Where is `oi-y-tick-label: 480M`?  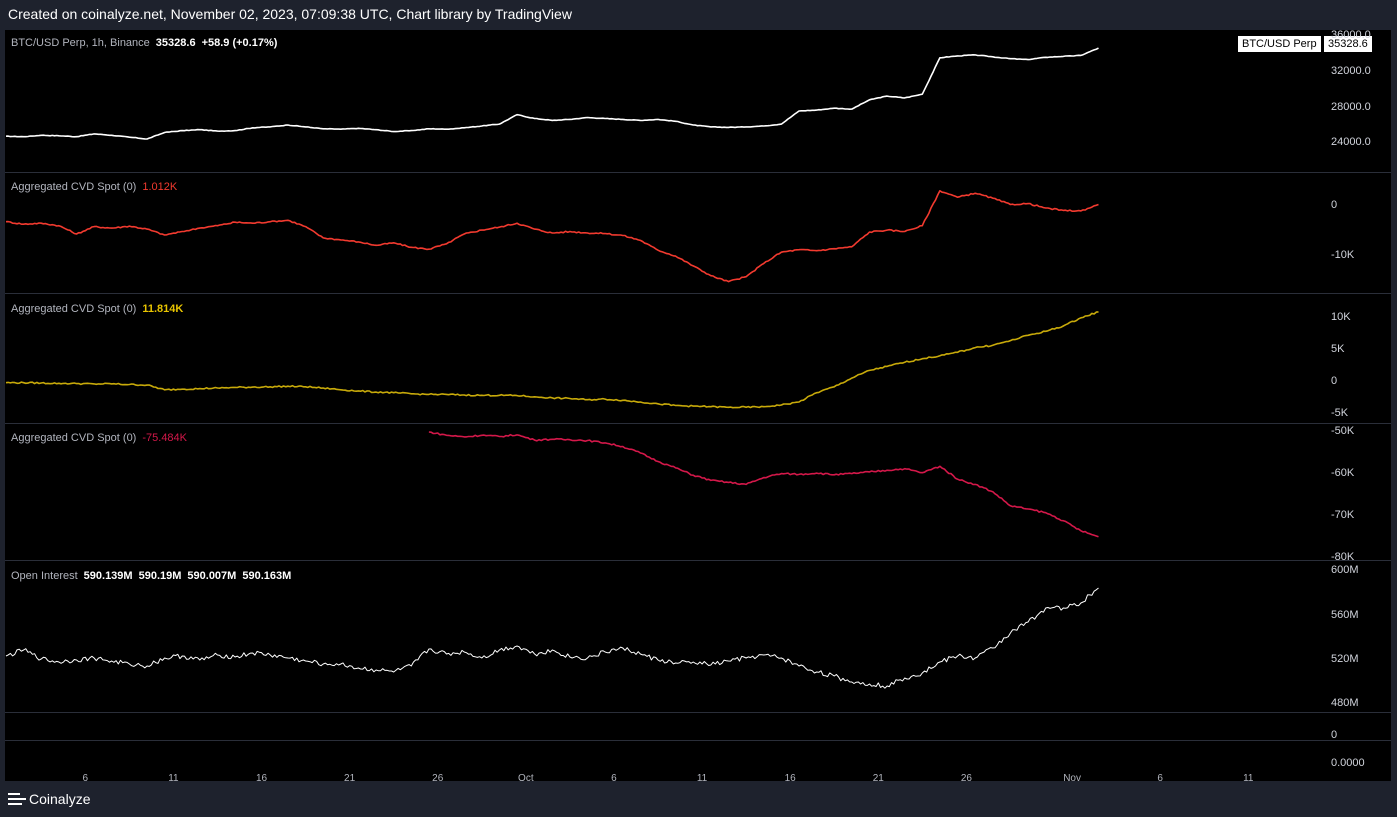
oi-y-tick-label: 480M is located at coordinates (1345, 703).